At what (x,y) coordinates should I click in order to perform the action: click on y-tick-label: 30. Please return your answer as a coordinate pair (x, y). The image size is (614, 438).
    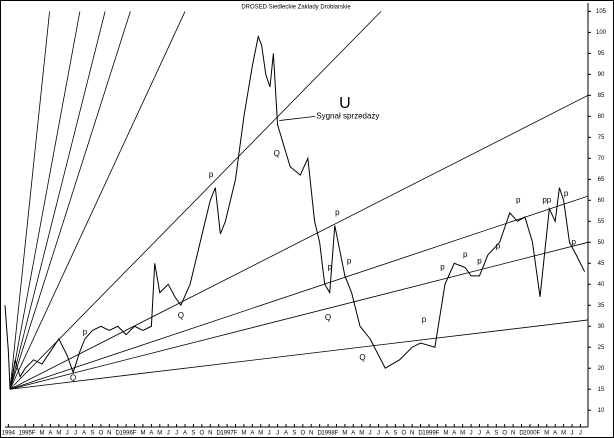
    Looking at the image, I should click on (601, 327).